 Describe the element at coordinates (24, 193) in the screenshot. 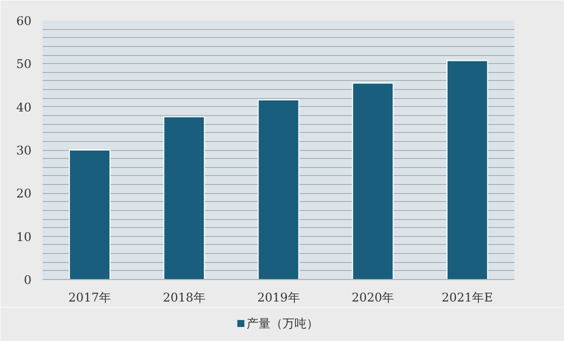

I see `y-tick-label: 20` at that location.